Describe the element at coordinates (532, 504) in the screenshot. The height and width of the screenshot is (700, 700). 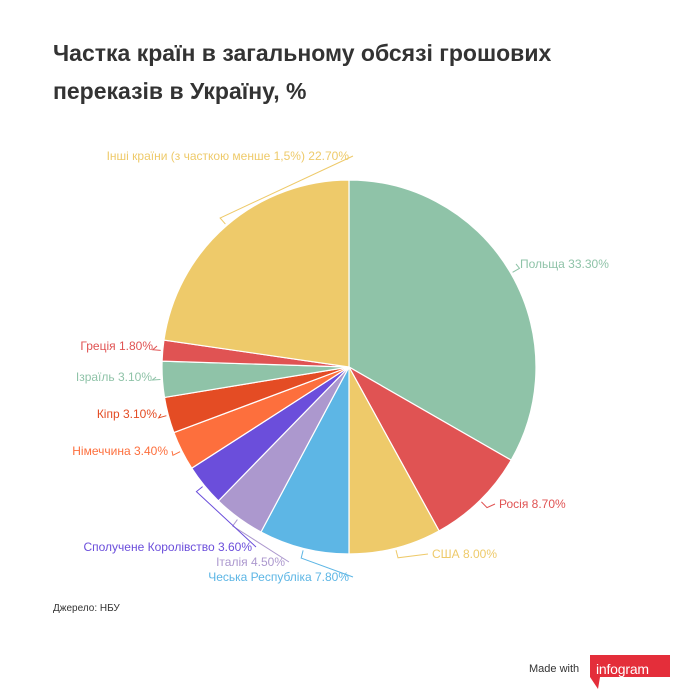
I see `slice-label-1: Росія 8.70%` at that location.